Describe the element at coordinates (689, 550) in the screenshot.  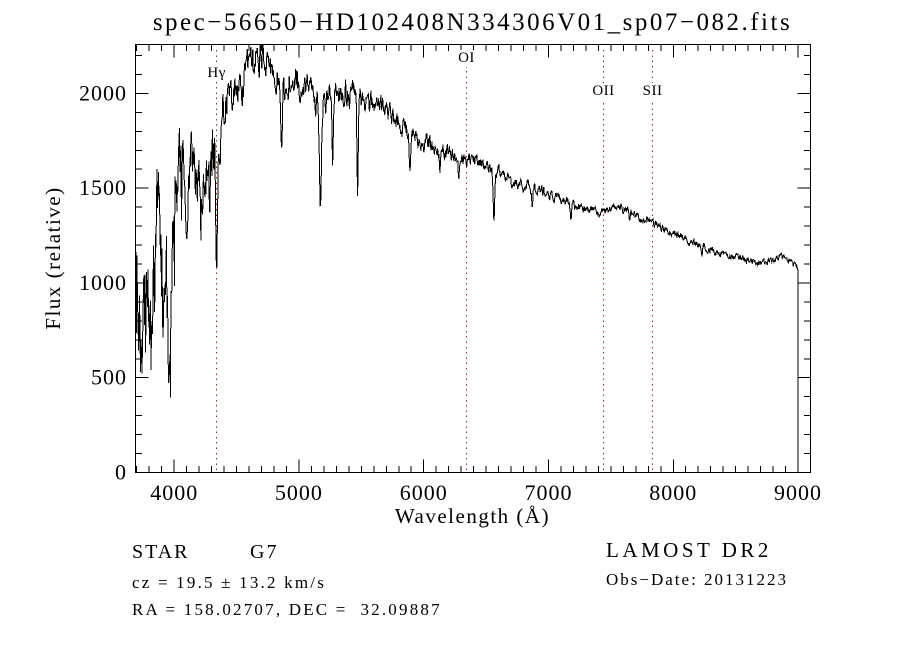
I see `survey-name: LAMOST DR2` at that location.